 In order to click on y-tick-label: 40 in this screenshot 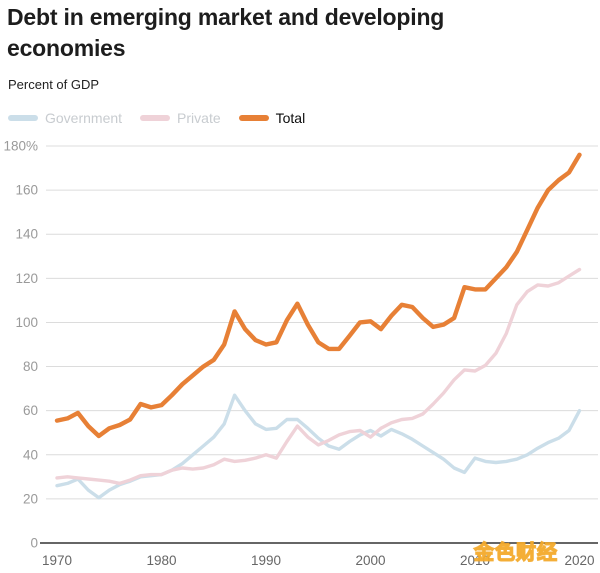, I will do `click(30, 454)`.